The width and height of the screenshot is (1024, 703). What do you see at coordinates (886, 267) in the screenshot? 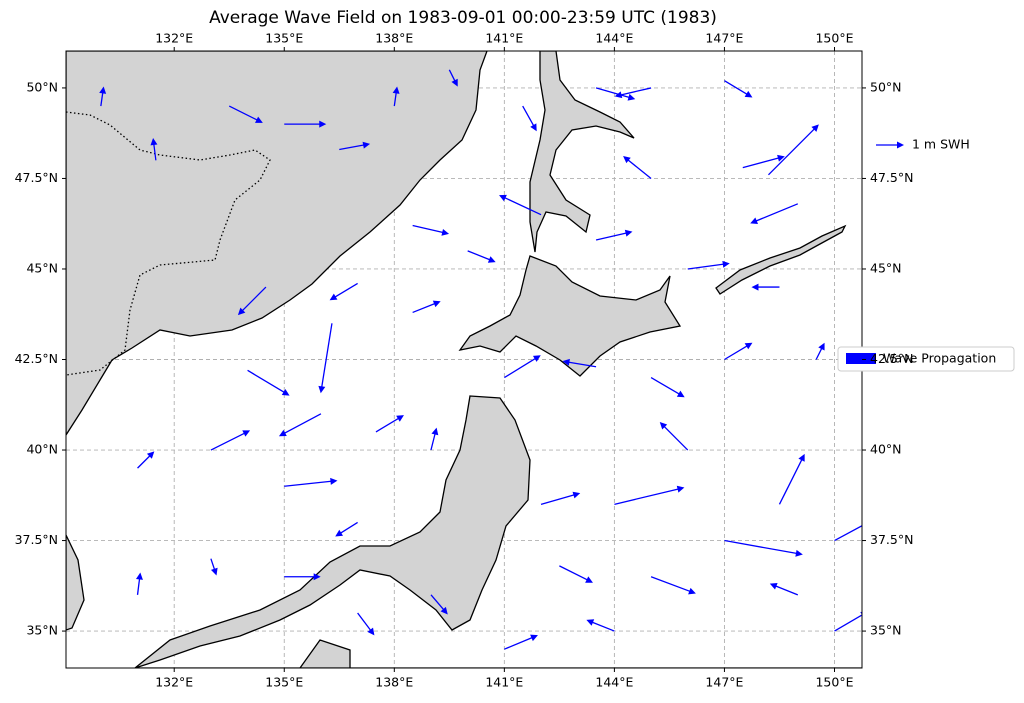
I see `y-tick-label: 45°N` at bounding box center [886, 267].